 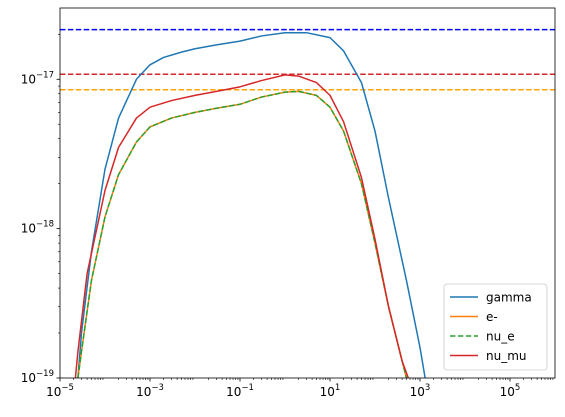 What do you see at coordinates (506, 356) in the screenshot?
I see `legend-label-nu_mu: nu_mu` at bounding box center [506, 356].